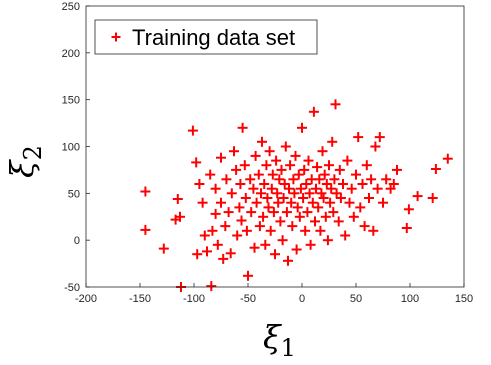 The image size is (491, 365). I want to click on y-tick-label: -50, so click(72, 288).